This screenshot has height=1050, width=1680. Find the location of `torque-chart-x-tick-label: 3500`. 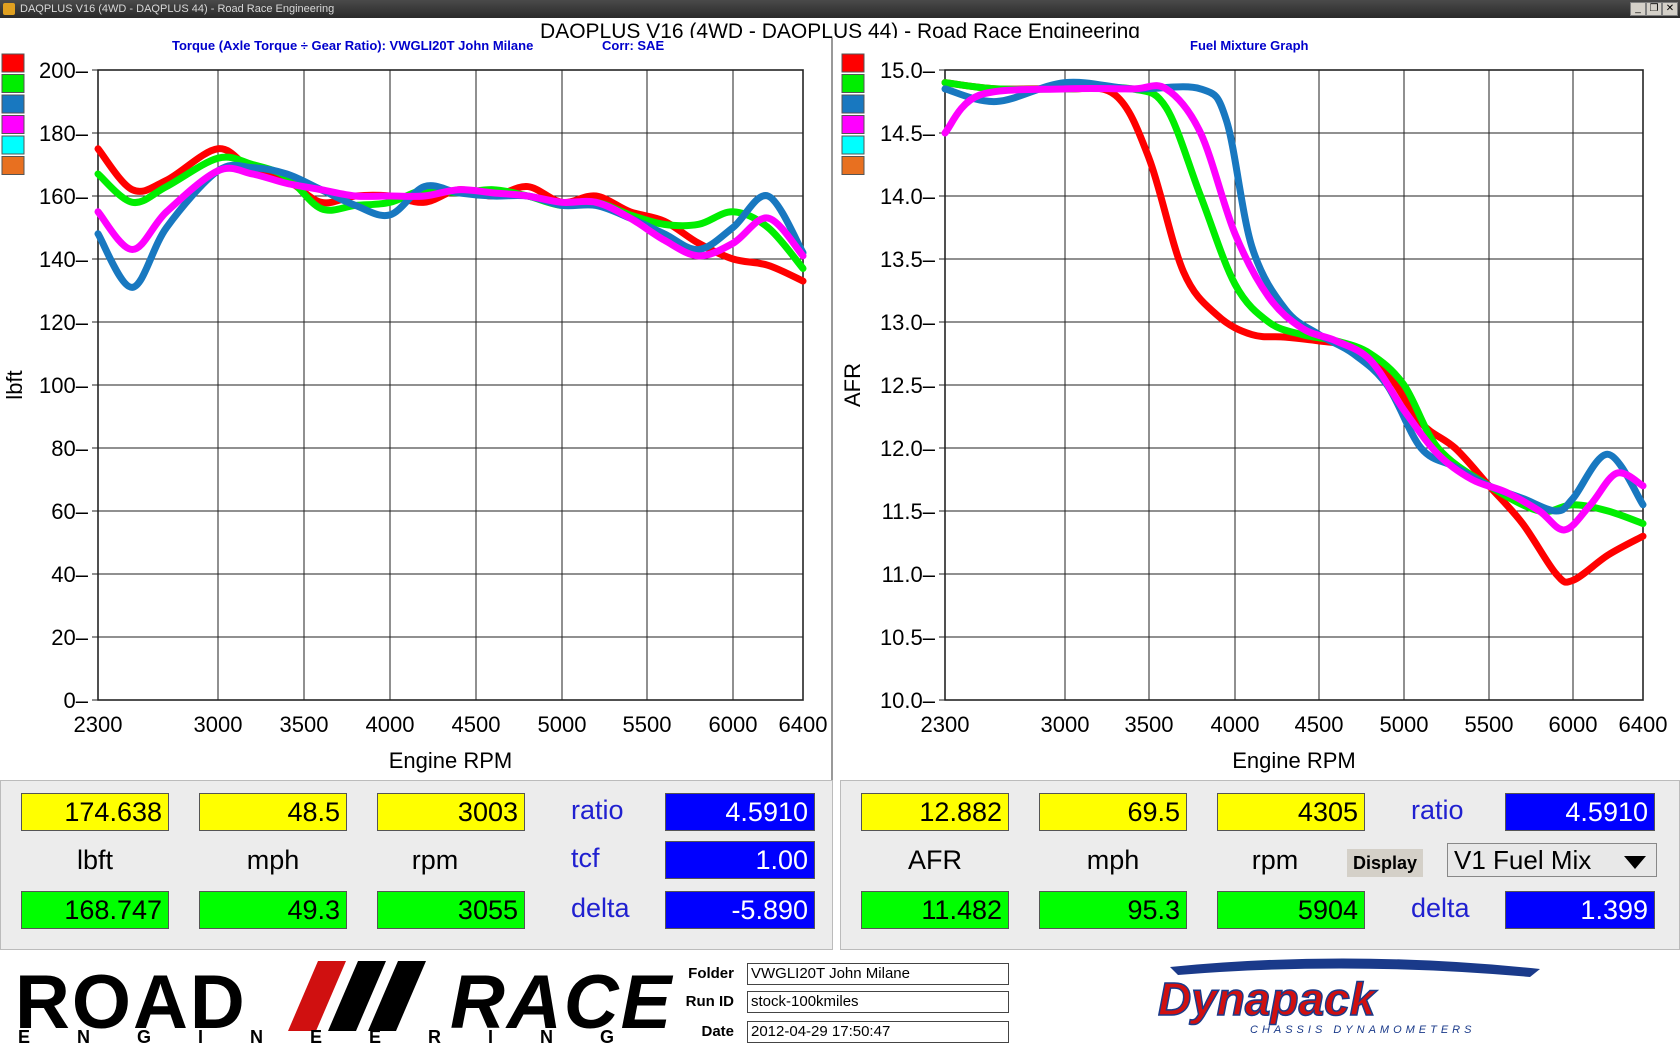

torque-chart-x-tick-label: 3500 is located at coordinates (304, 724).